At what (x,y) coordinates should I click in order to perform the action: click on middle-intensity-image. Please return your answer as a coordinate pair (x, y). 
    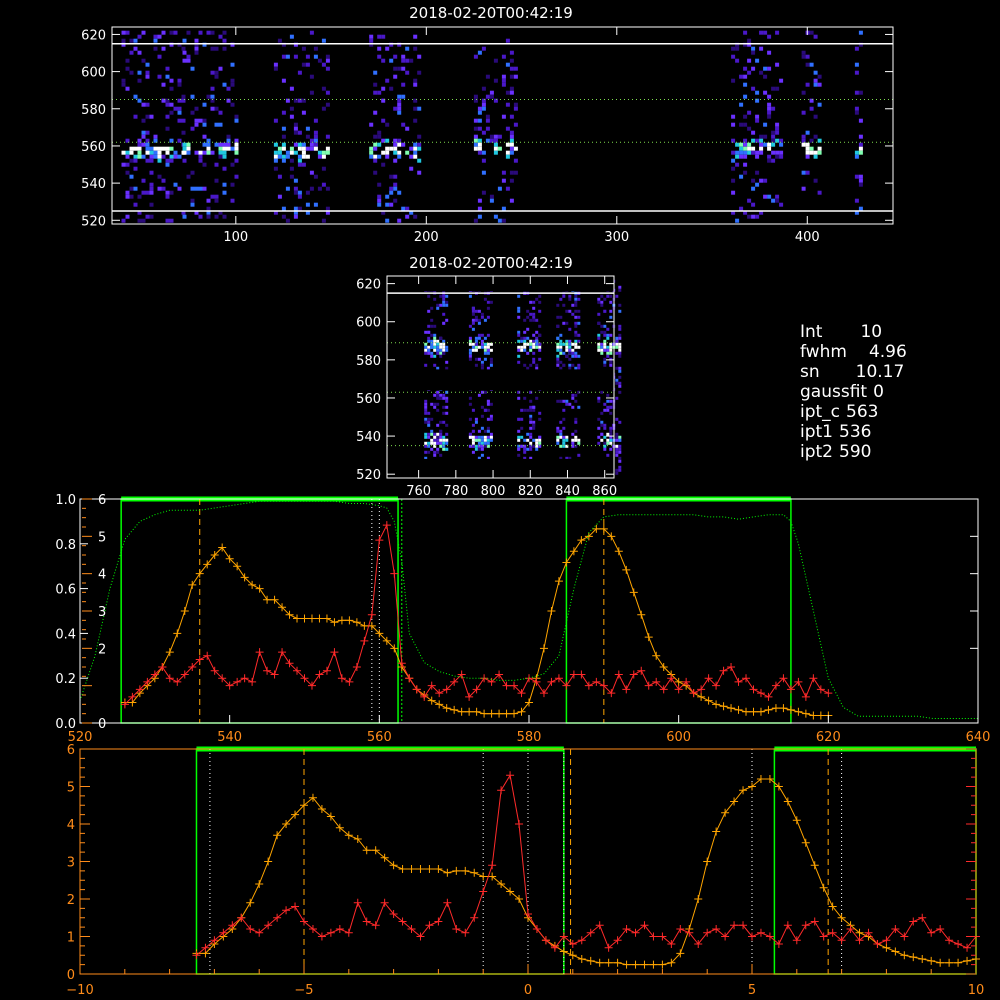
    Looking at the image, I should click on (504, 377).